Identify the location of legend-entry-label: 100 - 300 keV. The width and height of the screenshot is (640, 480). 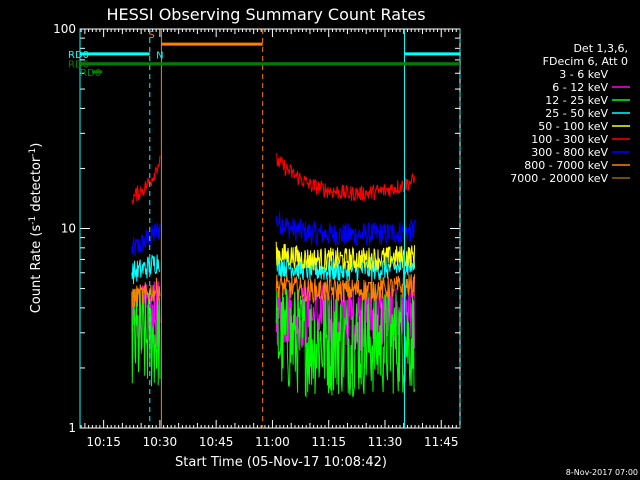
(569, 139).